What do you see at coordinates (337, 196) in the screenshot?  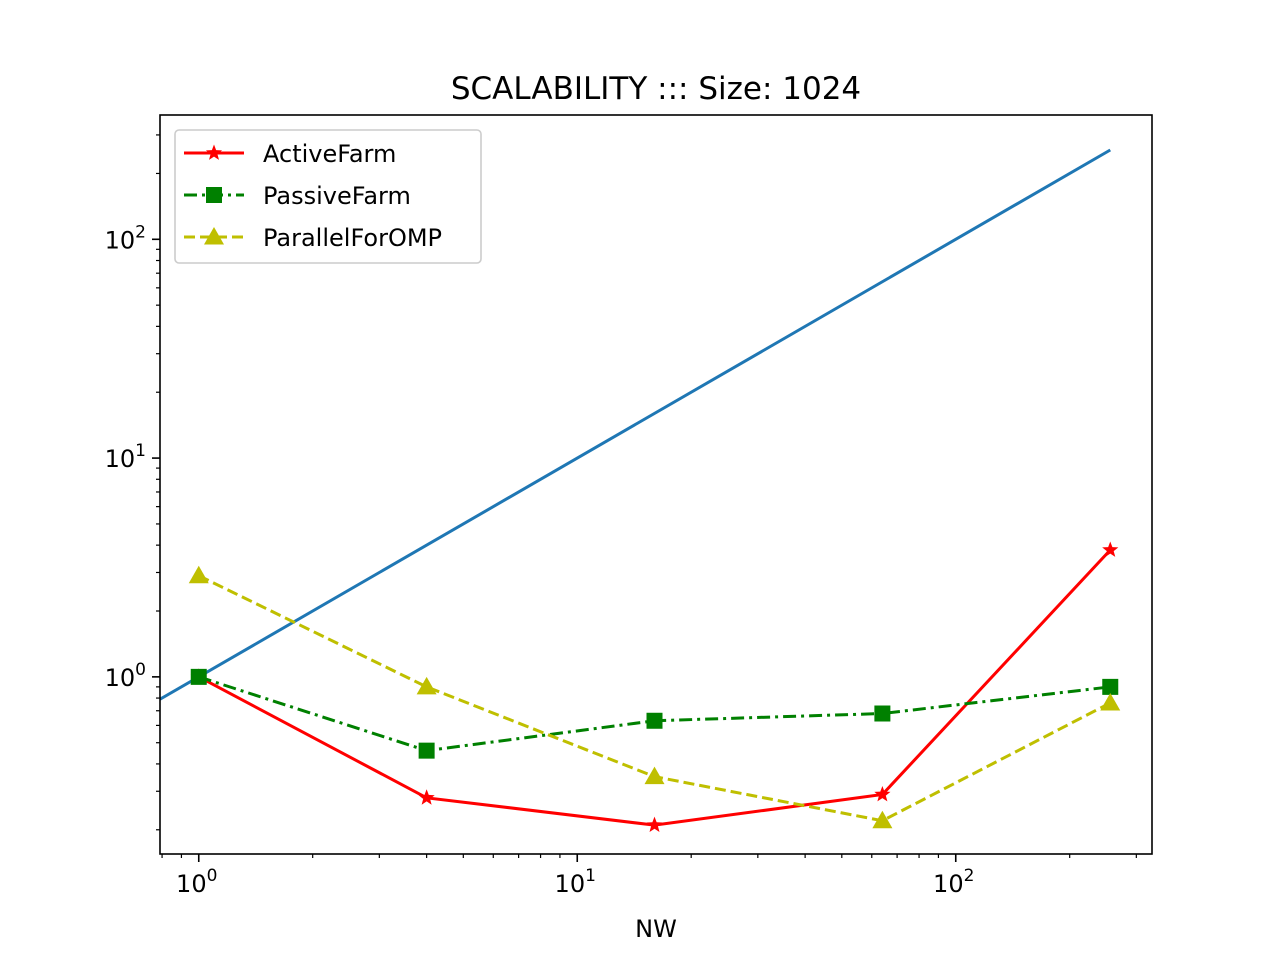 I see `legend-label: PassiveFarm` at bounding box center [337, 196].